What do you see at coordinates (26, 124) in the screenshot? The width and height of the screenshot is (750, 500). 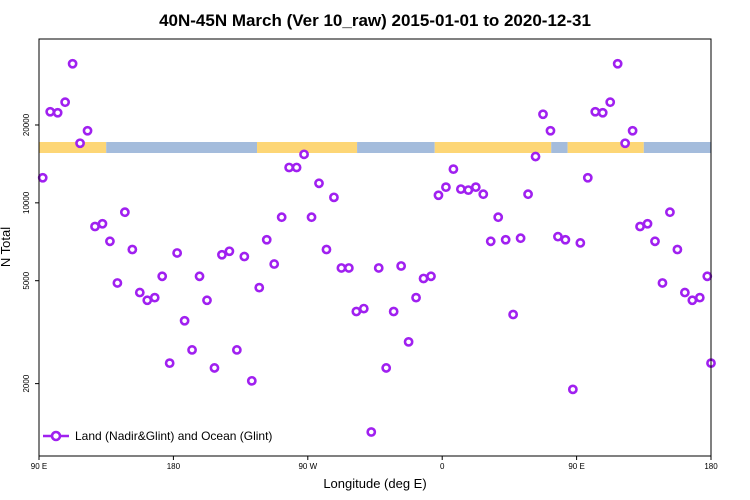 I see `y-tick-label: 20000` at bounding box center [26, 124].